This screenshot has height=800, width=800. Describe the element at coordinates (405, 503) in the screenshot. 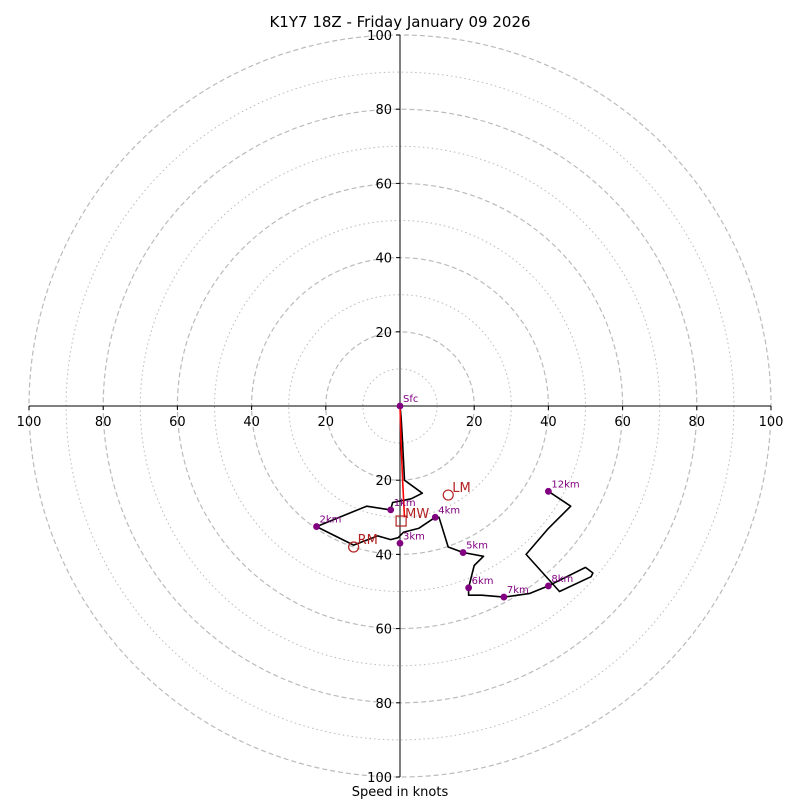

I see `height-marker-label: 1km` at that location.